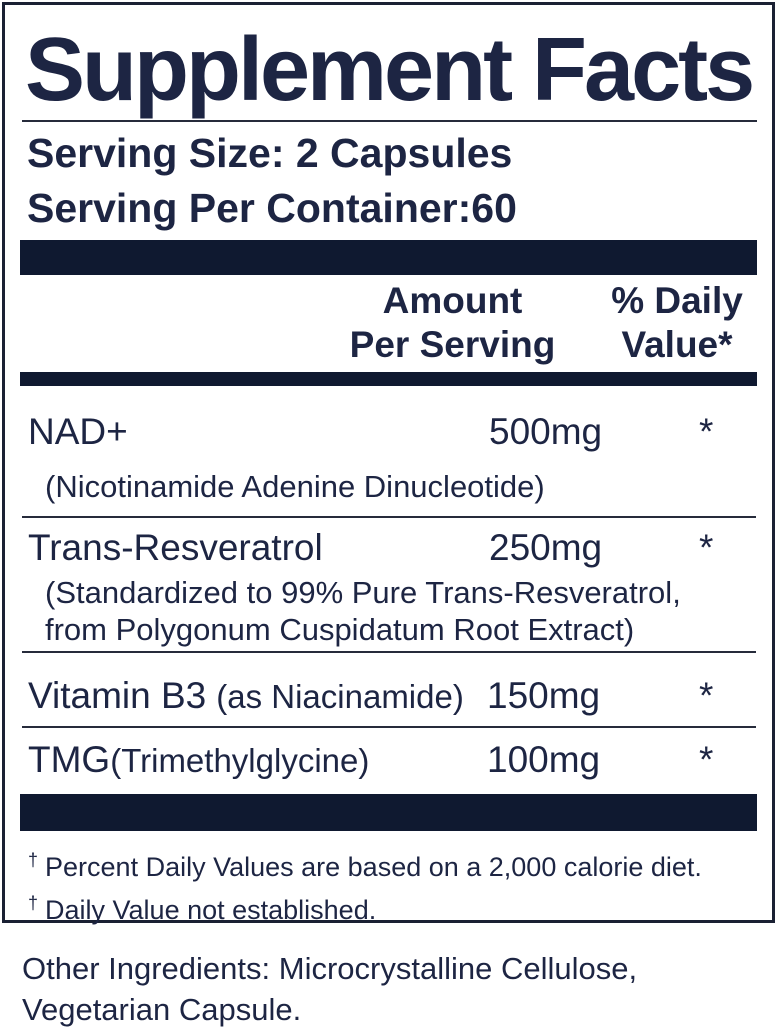 The height and width of the screenshot is (1030, 778). I want to click on column-header-dv-line1: % Daily, so click(677, 300).